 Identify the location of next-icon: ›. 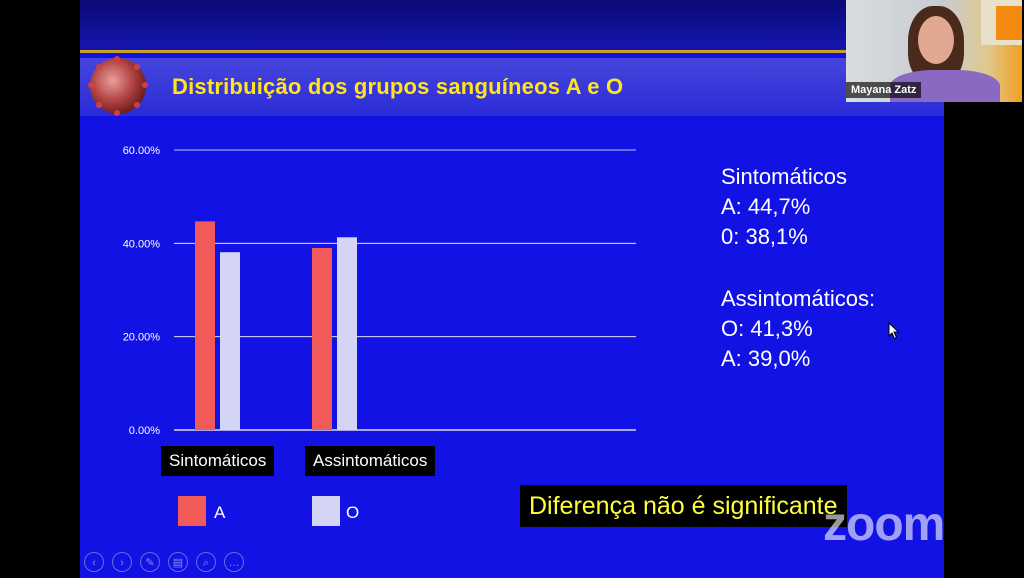
(122, 562).